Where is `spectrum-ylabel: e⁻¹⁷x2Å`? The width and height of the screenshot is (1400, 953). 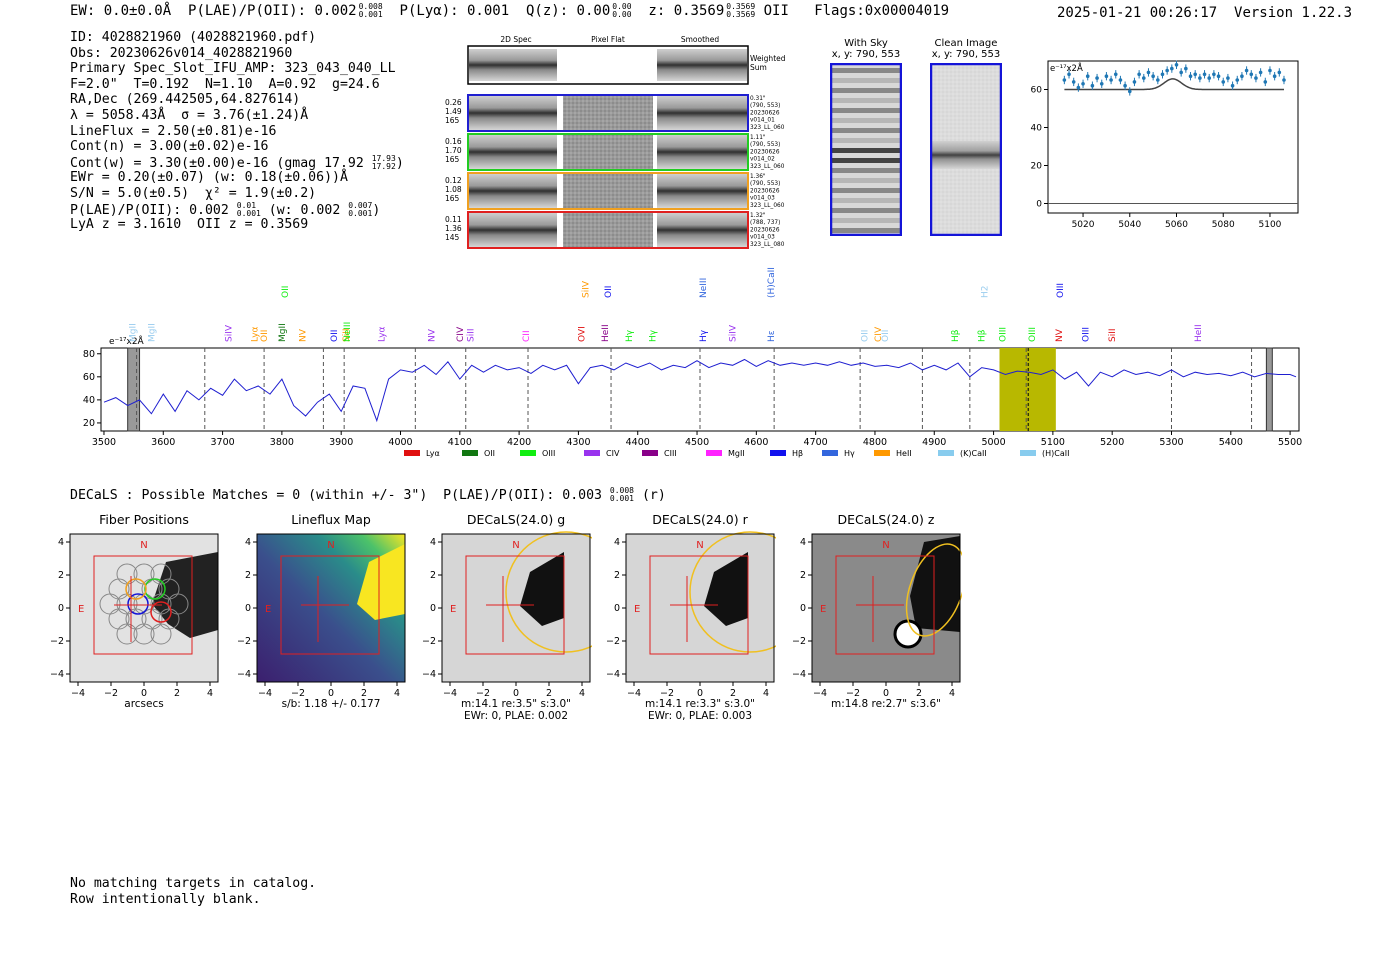
spectrum-ylabel: e⁻¹⁷x2Å is located at coordinates (127, 341).